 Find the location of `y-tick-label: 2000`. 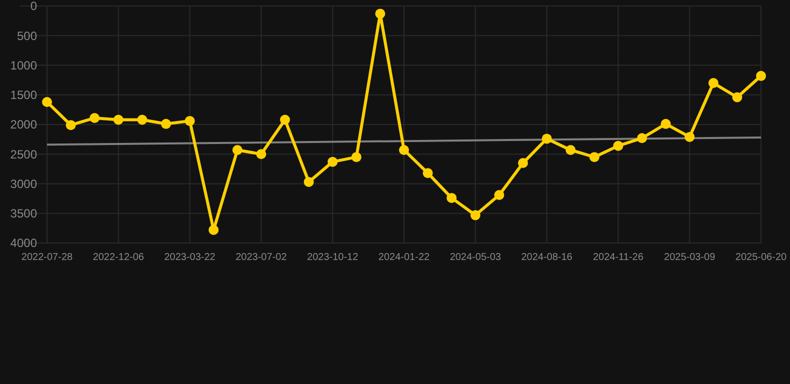

y-tick-label: 2000 is located at coordinates (24, 125).